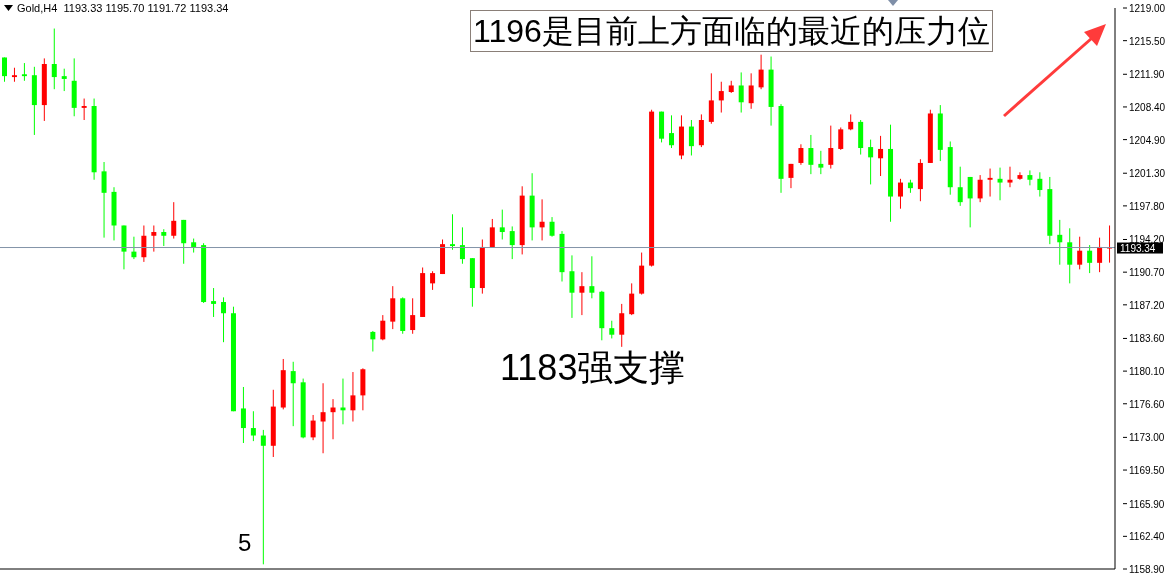 This screenshot has height=575, width=1166. I want to click on y-tick-label: 1173.00, so click(1147, 438).